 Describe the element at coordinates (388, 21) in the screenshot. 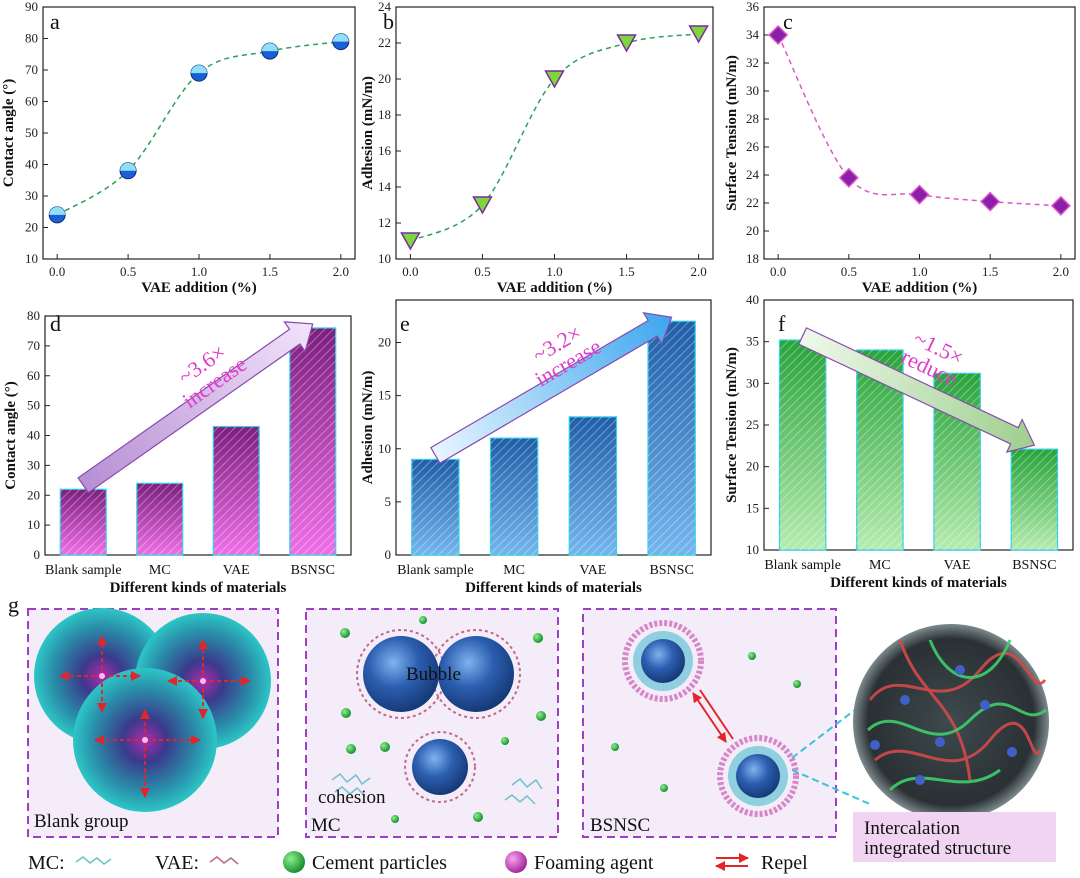

I see `panel-label-b: b` at that location.